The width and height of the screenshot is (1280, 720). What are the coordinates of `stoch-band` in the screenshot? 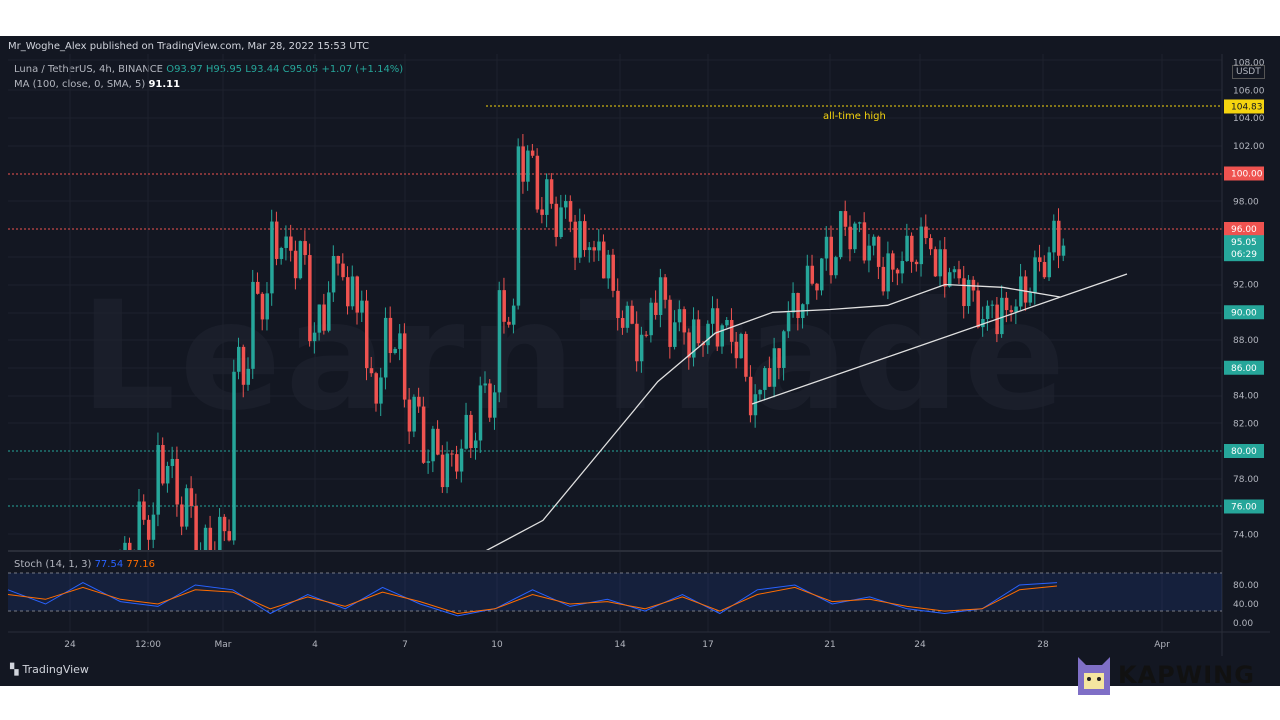 It's located at (615, 592).